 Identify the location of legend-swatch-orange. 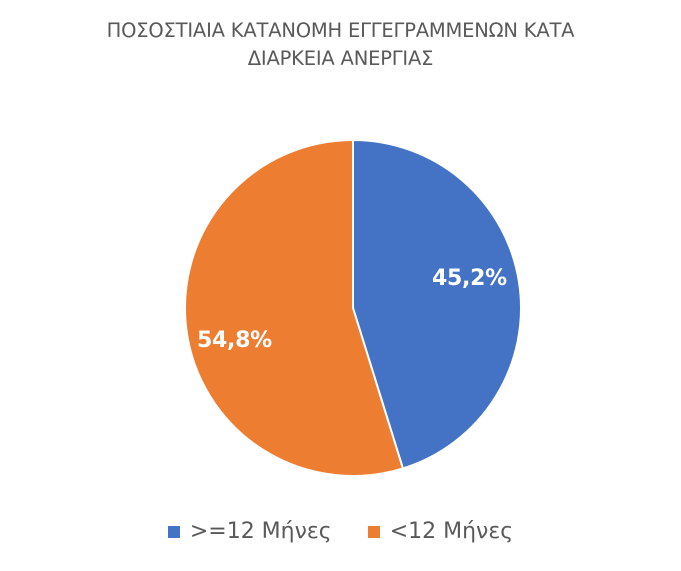
(373, 531).